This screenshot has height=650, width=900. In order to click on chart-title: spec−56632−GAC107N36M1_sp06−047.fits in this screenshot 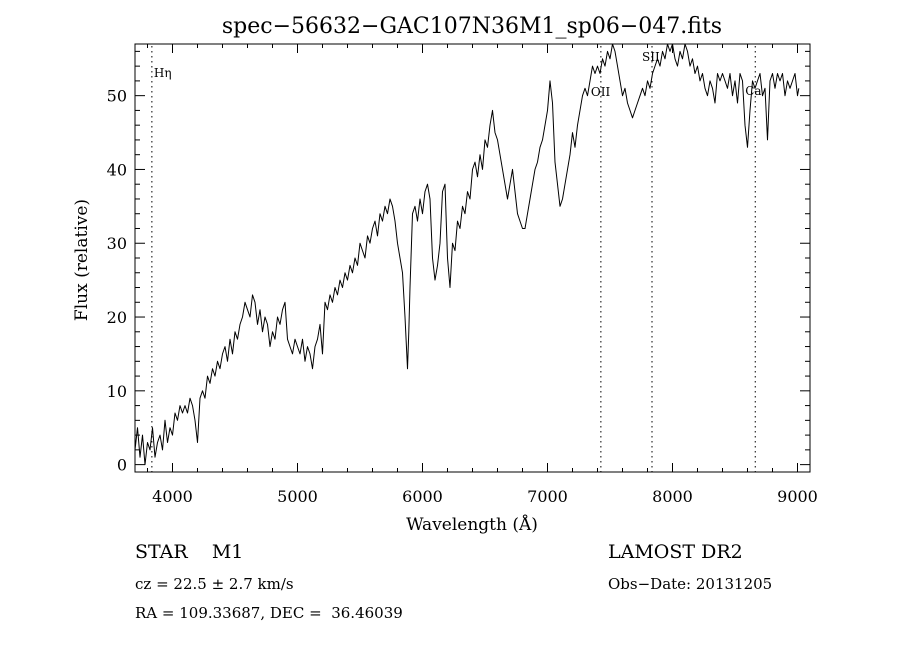, I will do `click(472, 26)`.